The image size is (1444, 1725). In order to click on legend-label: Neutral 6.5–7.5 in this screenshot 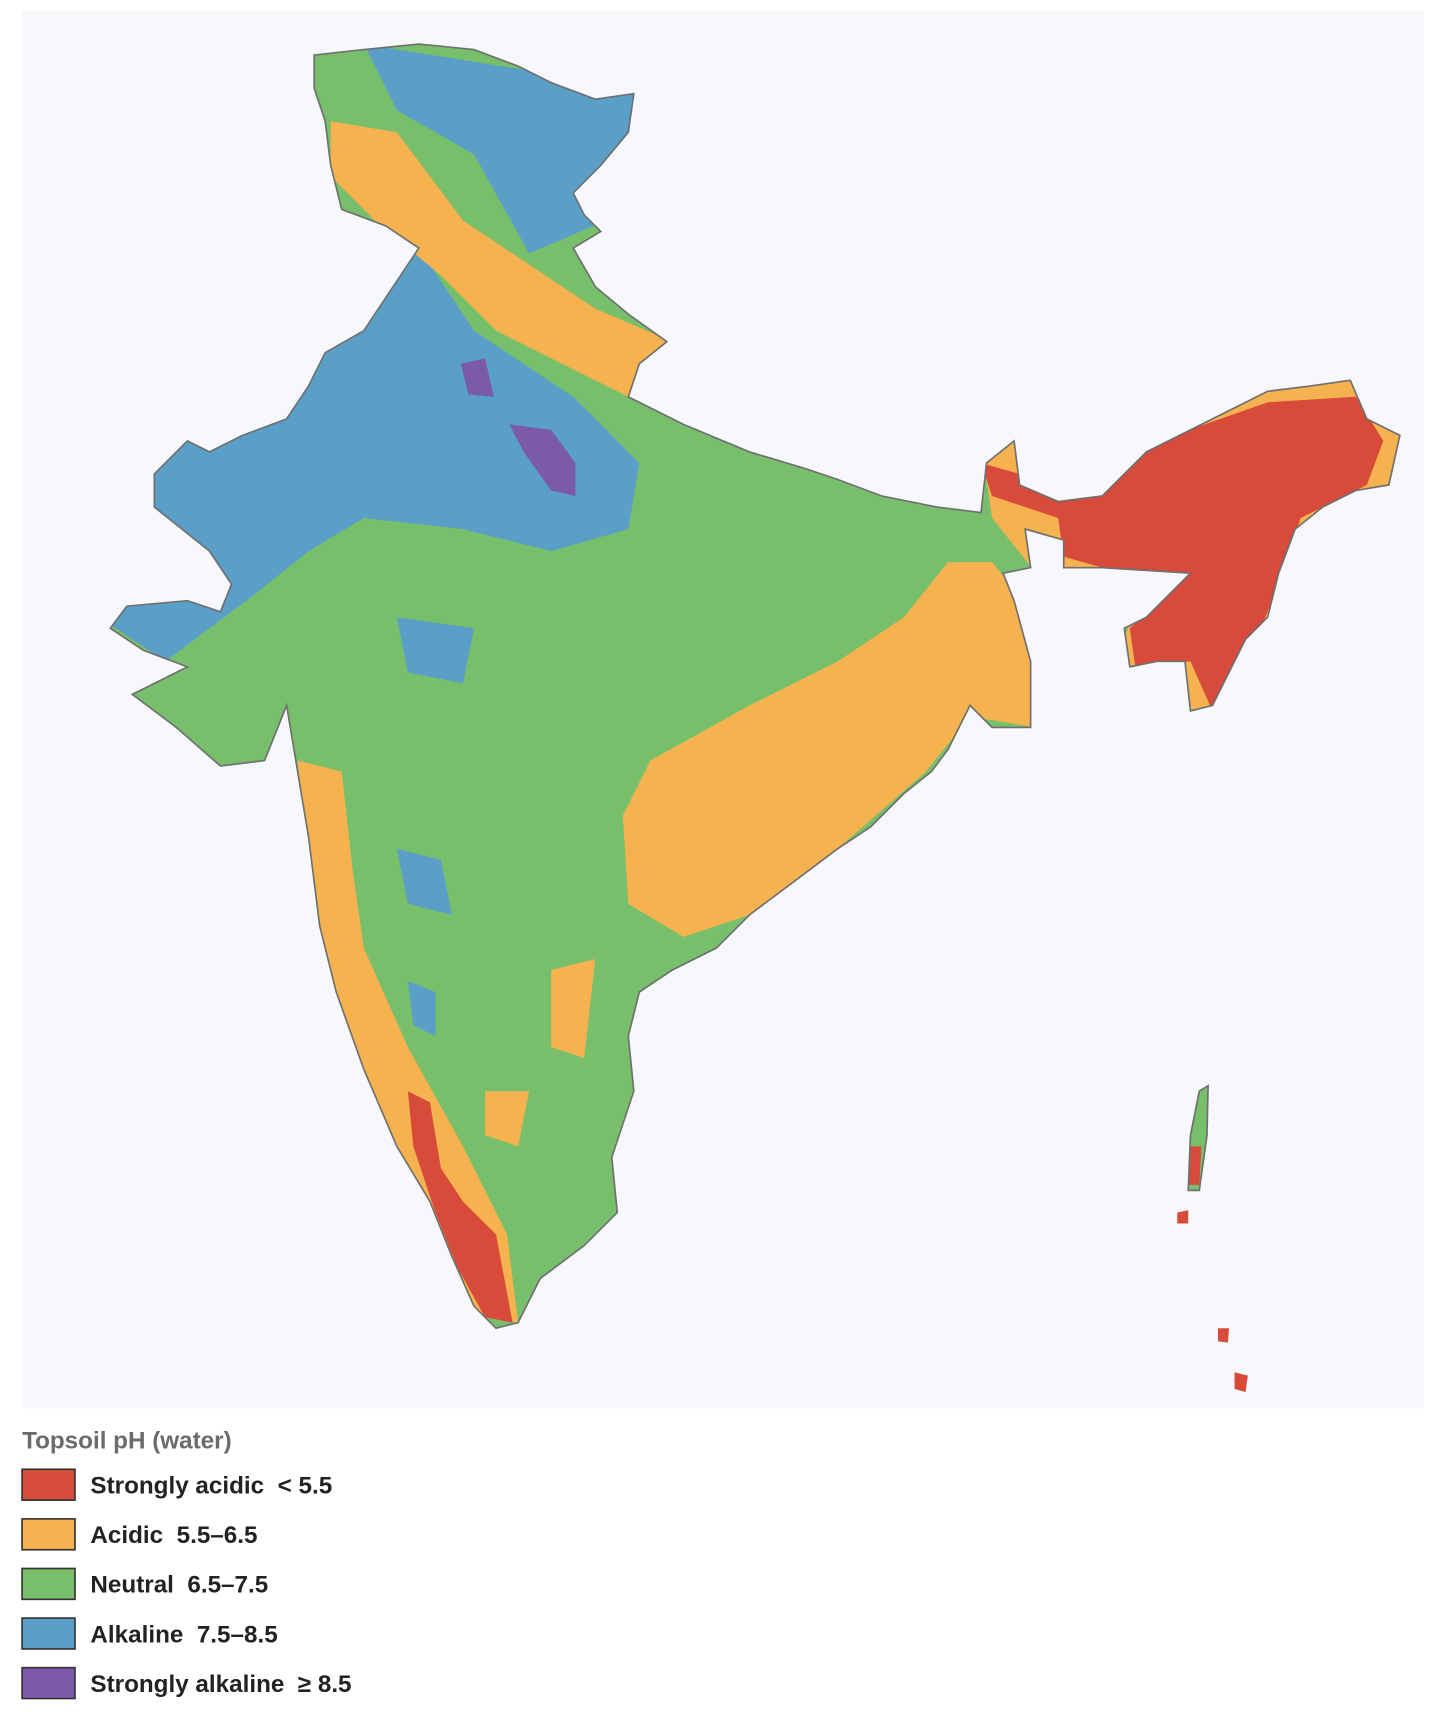, I will do `click(179, 1585)`.